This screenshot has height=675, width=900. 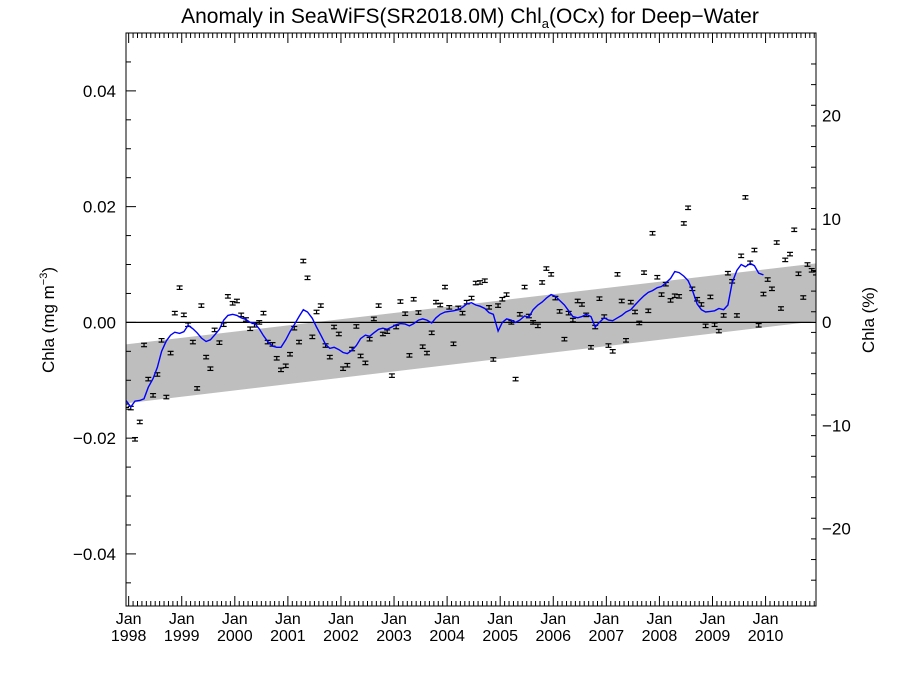 I want to click on x-tick-year-label: 2010, so click(x=766, y=636).